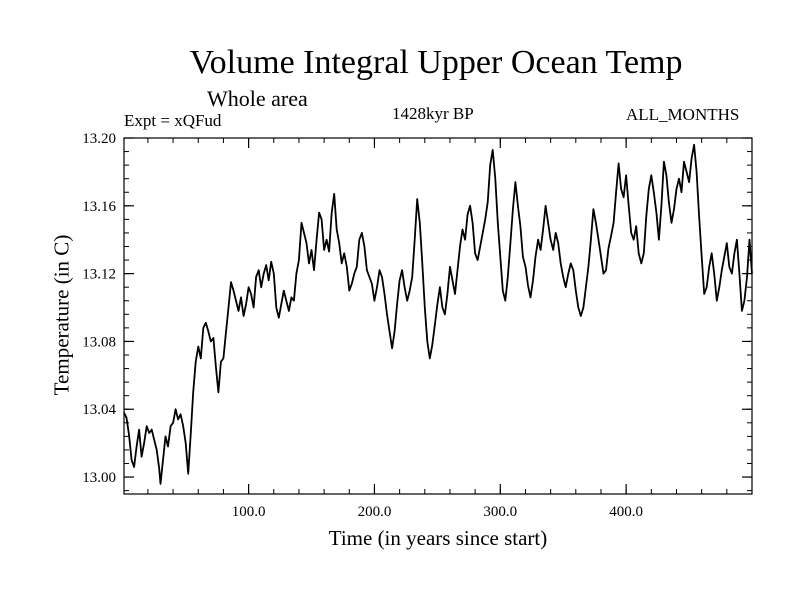 The width and height of the screenshot is (800, 600). Describe the element at coordinates (99, 410) in the screenshot. I see `y-tick-label: 13.04` at that location.